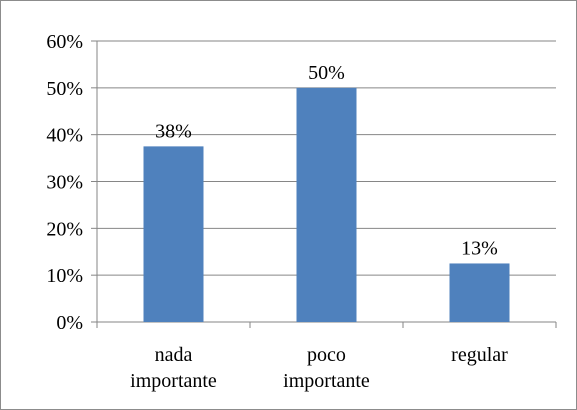 Image resolution: width=577 pixels, height=410 pixels. Describe the element at coordinates (64, 89) in the screenshot. I see `y-tick-label: 50%` at that location.